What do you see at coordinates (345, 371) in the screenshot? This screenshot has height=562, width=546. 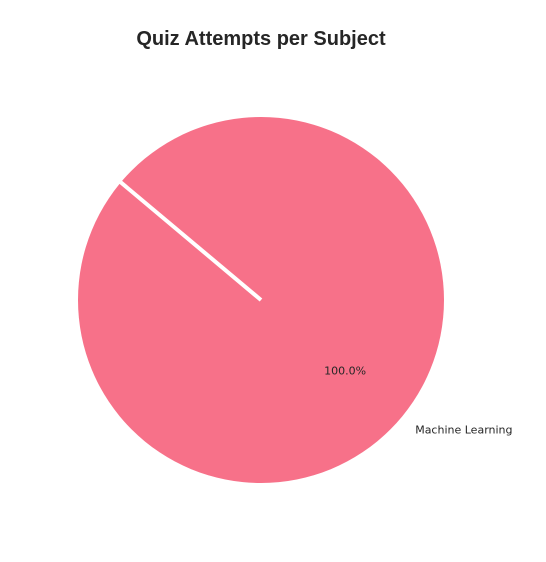 I see `pie-percent-label: 100.0%` at bounding box center [345, 371].